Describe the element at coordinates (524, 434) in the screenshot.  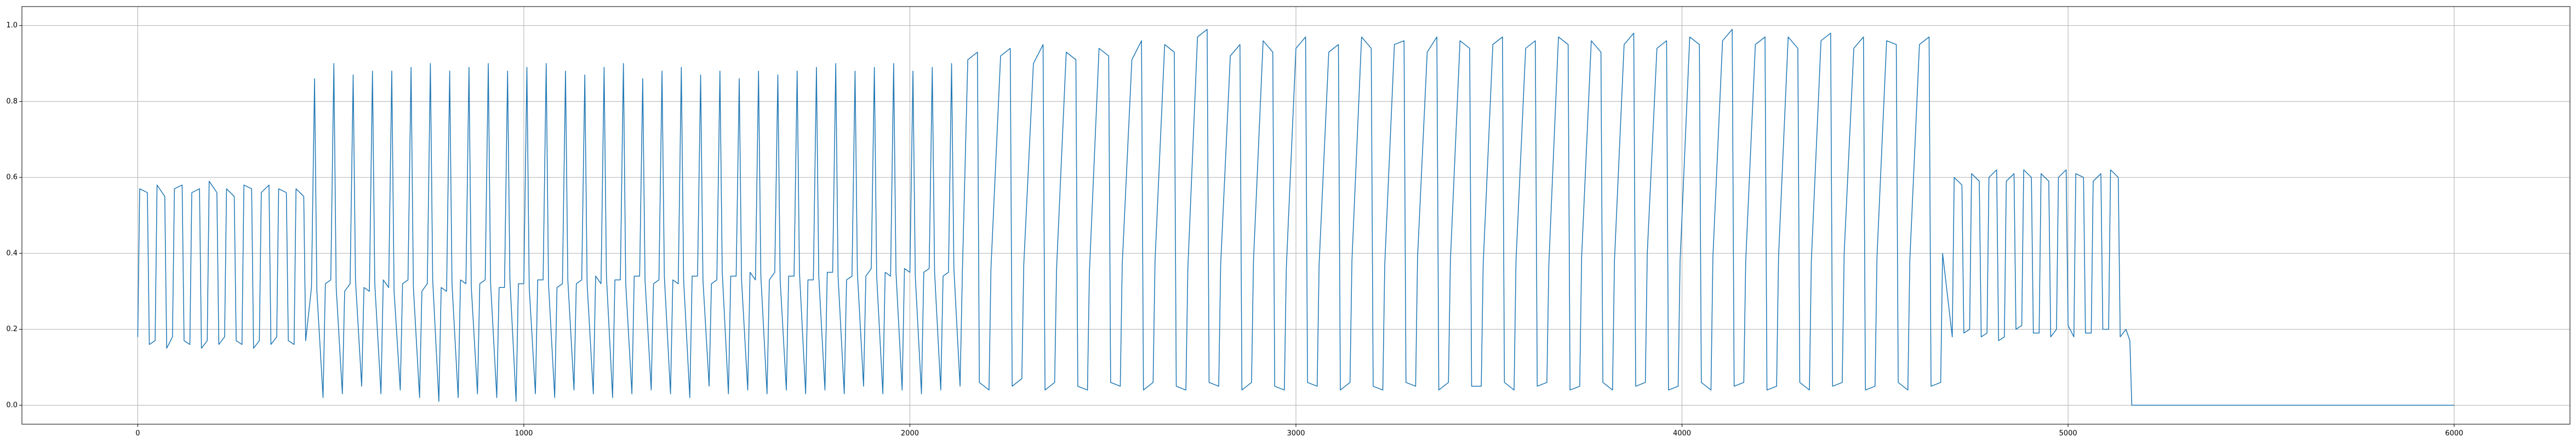
I see `x-tick-label: 1000` at that location.